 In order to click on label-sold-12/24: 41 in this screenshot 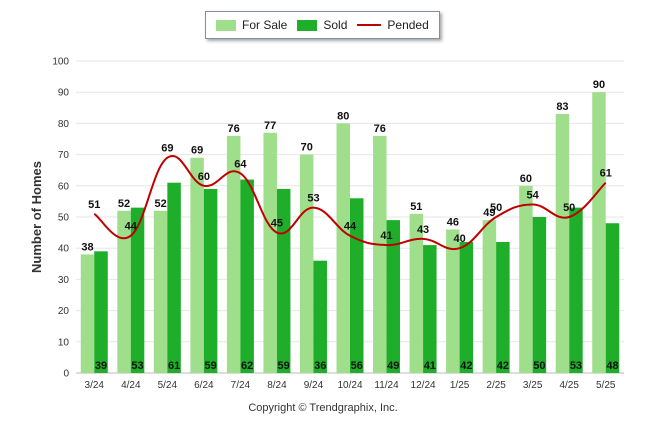, I will do `click(430, 366)`.